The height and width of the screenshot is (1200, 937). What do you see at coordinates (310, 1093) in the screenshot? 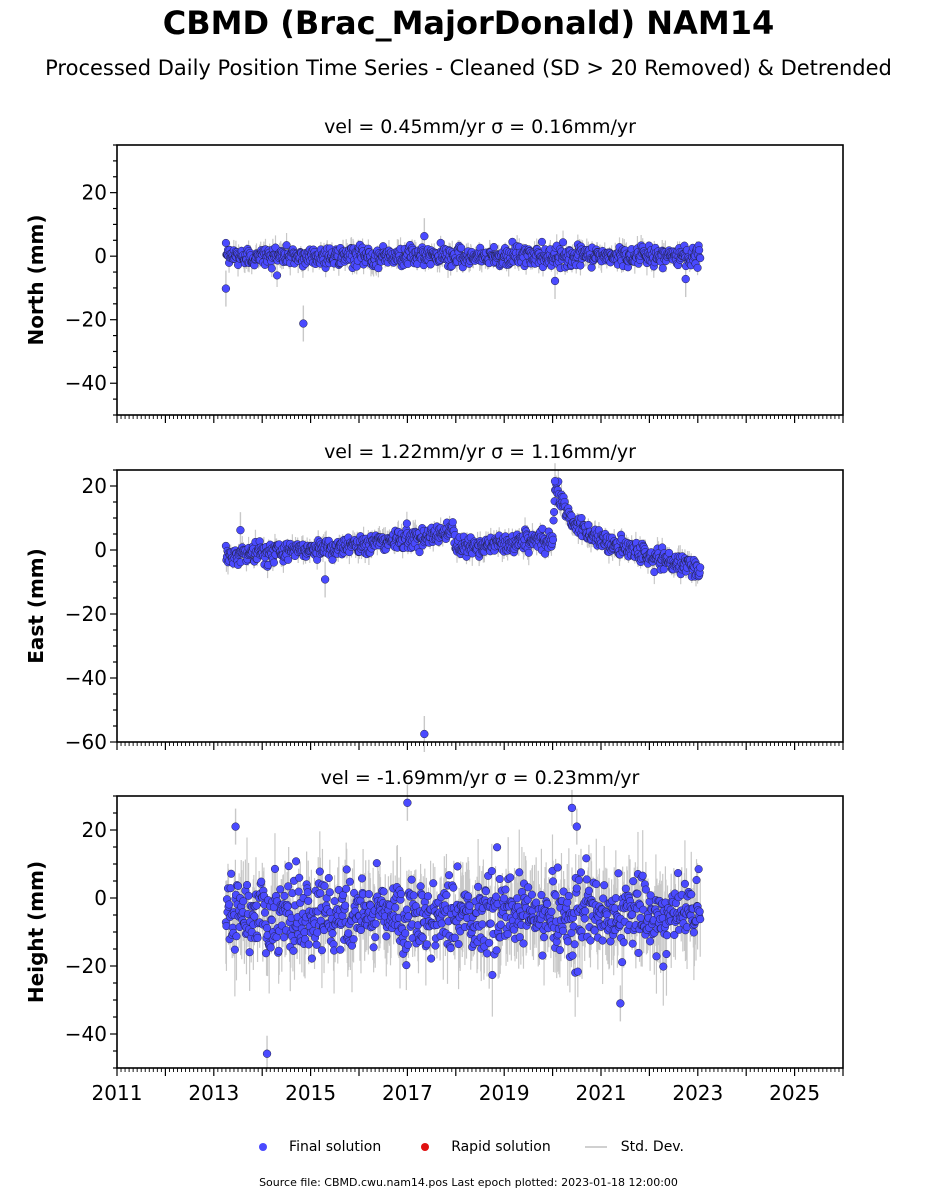
I see `x-tick-label: 2015` at bounding box center [310, 1093].